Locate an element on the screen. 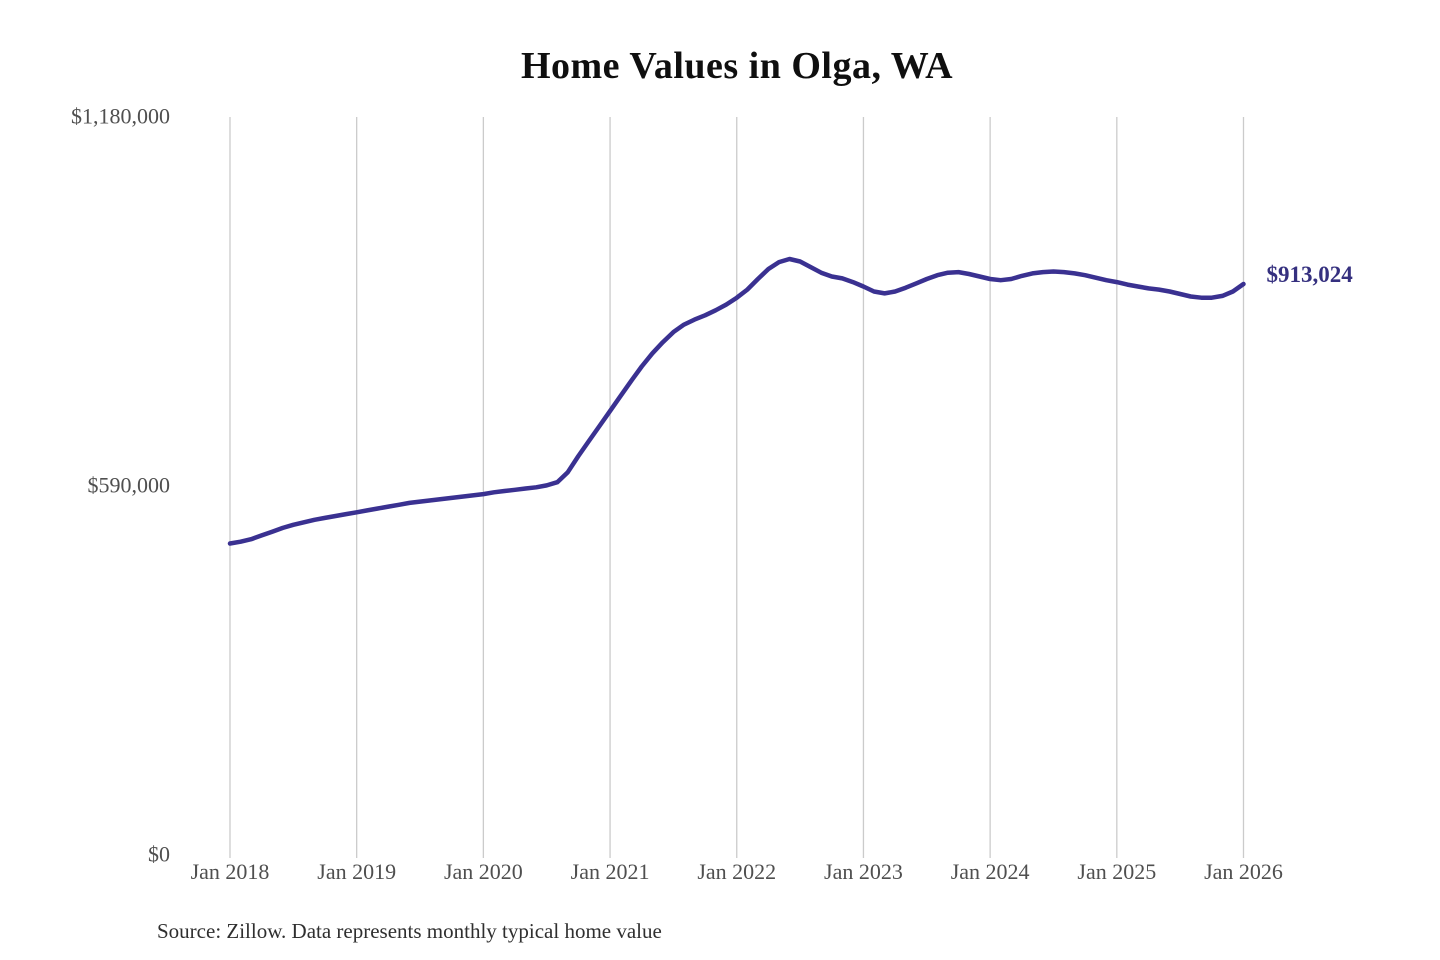 The width and height of the screenshot is (1440, 960). x-tick-label: Jan 2019 is located at coordinates (357, 871).